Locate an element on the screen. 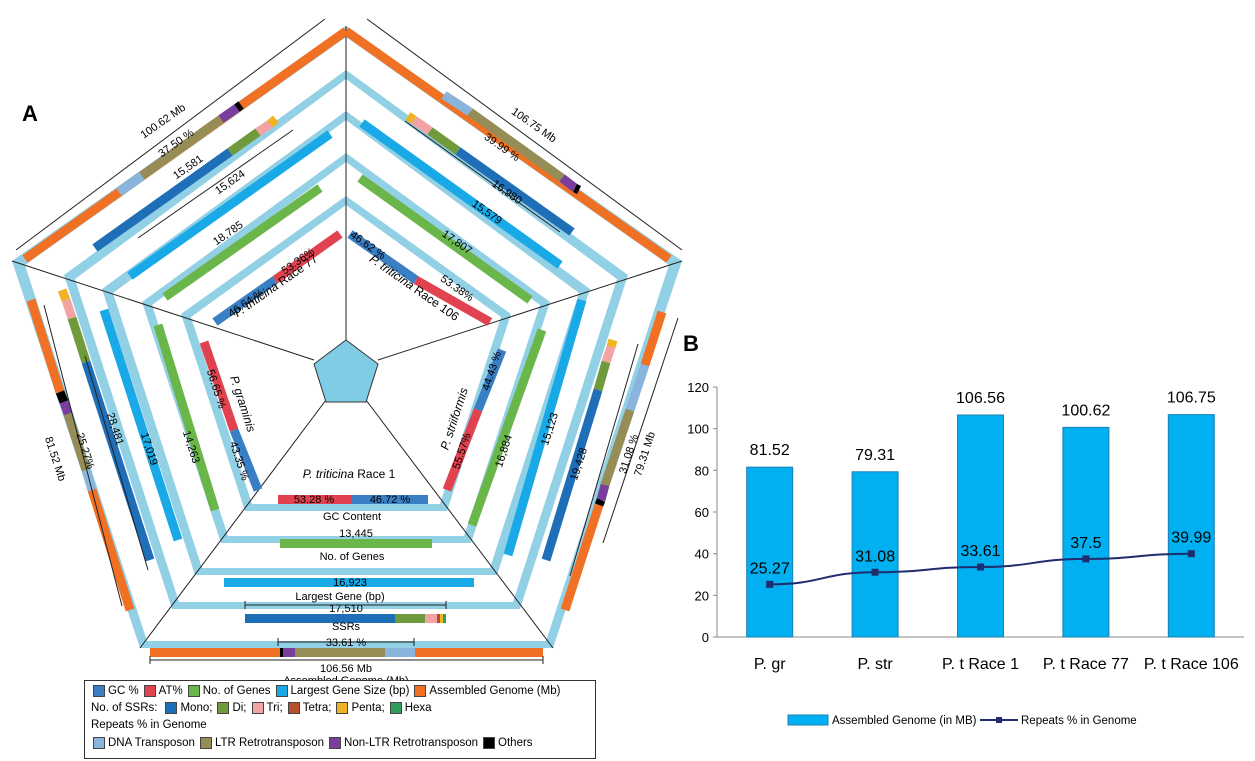  mono-swatch is located at coordinates (171, 708).